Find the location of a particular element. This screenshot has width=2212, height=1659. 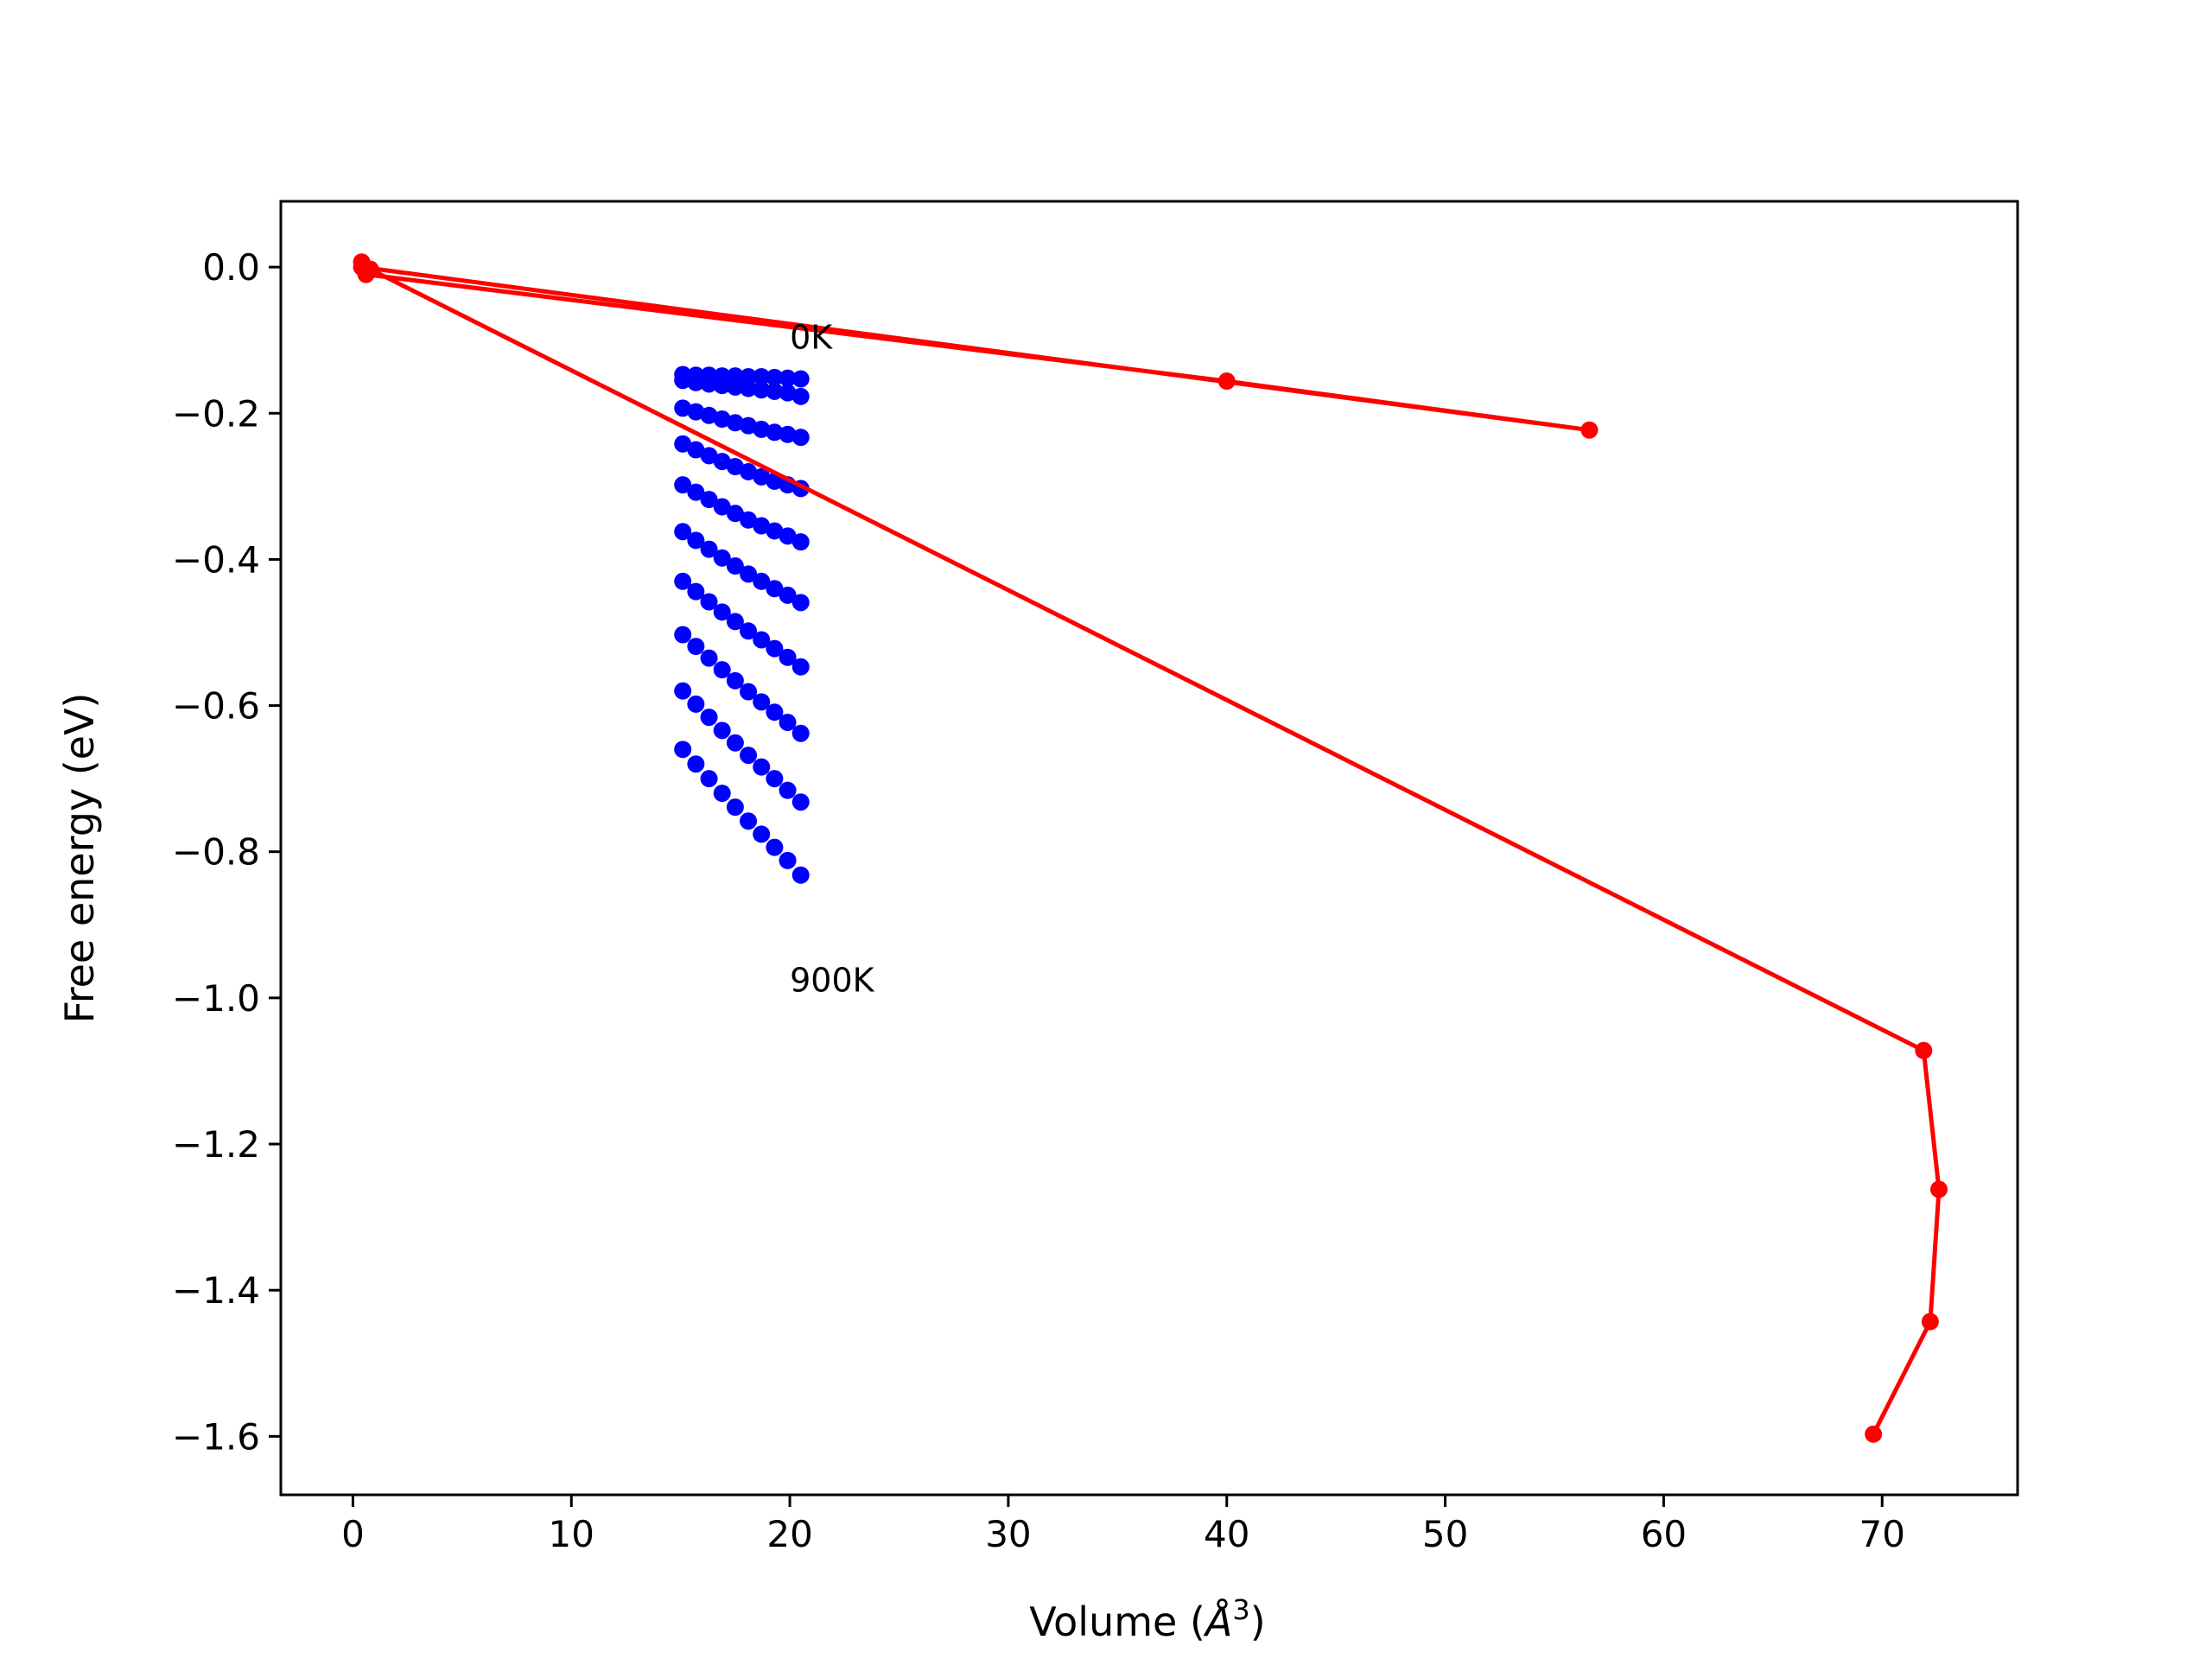

y-tick-label: −0.6 is located at coordinates (216, 706).